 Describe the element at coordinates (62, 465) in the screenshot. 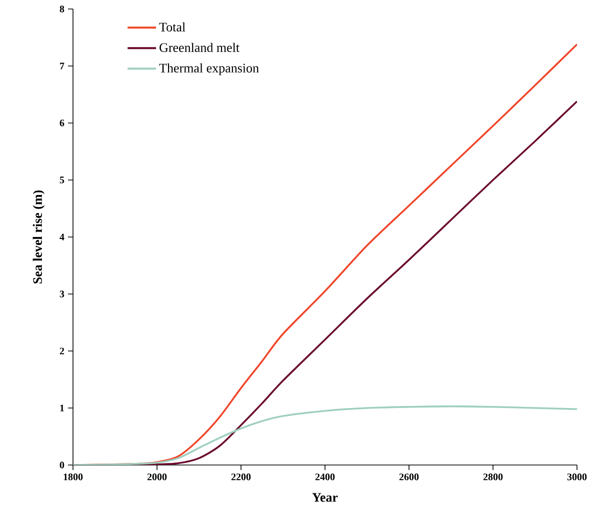

I see `y-tick-label: 0` at that location.